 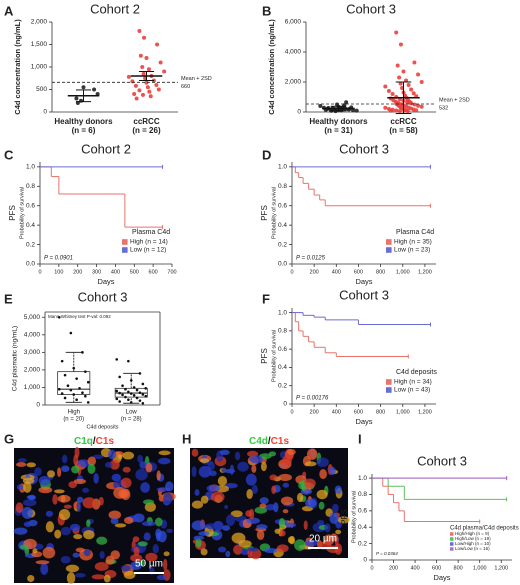 What do you see at coordinates (501, 568) in the screenshot?
I see `x-tick-label: 1,200` at bounding box center [501, 568].